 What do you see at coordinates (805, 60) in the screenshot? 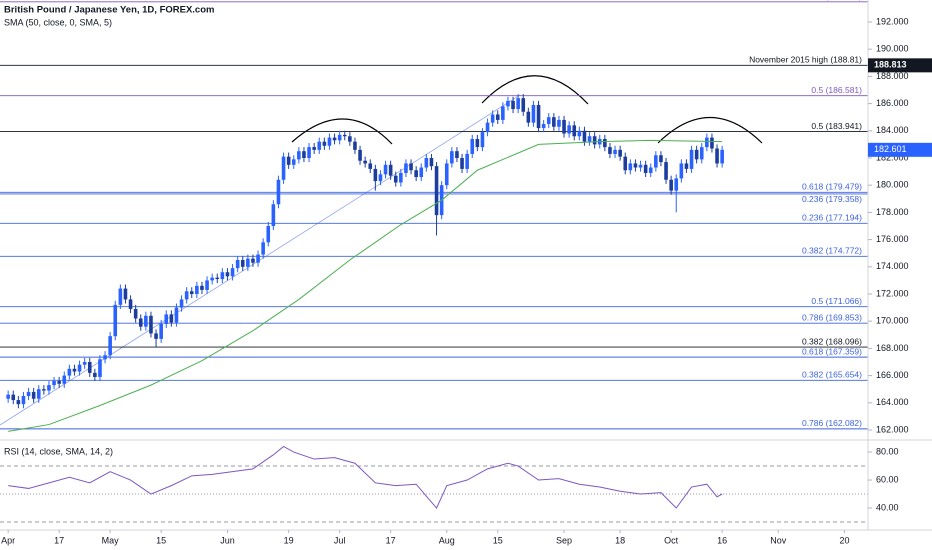
I see `level-label: November 2015 high (188.81)` at bounding box center [805, 60].